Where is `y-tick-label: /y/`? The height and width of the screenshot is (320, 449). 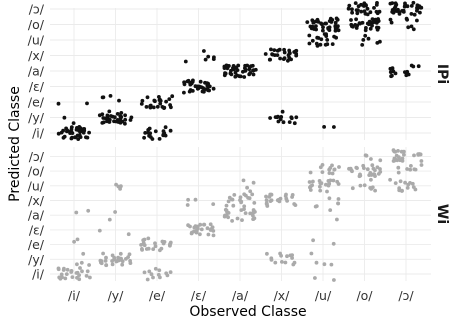
y-tick-label: /y/ is located at coordinates (36, 259).